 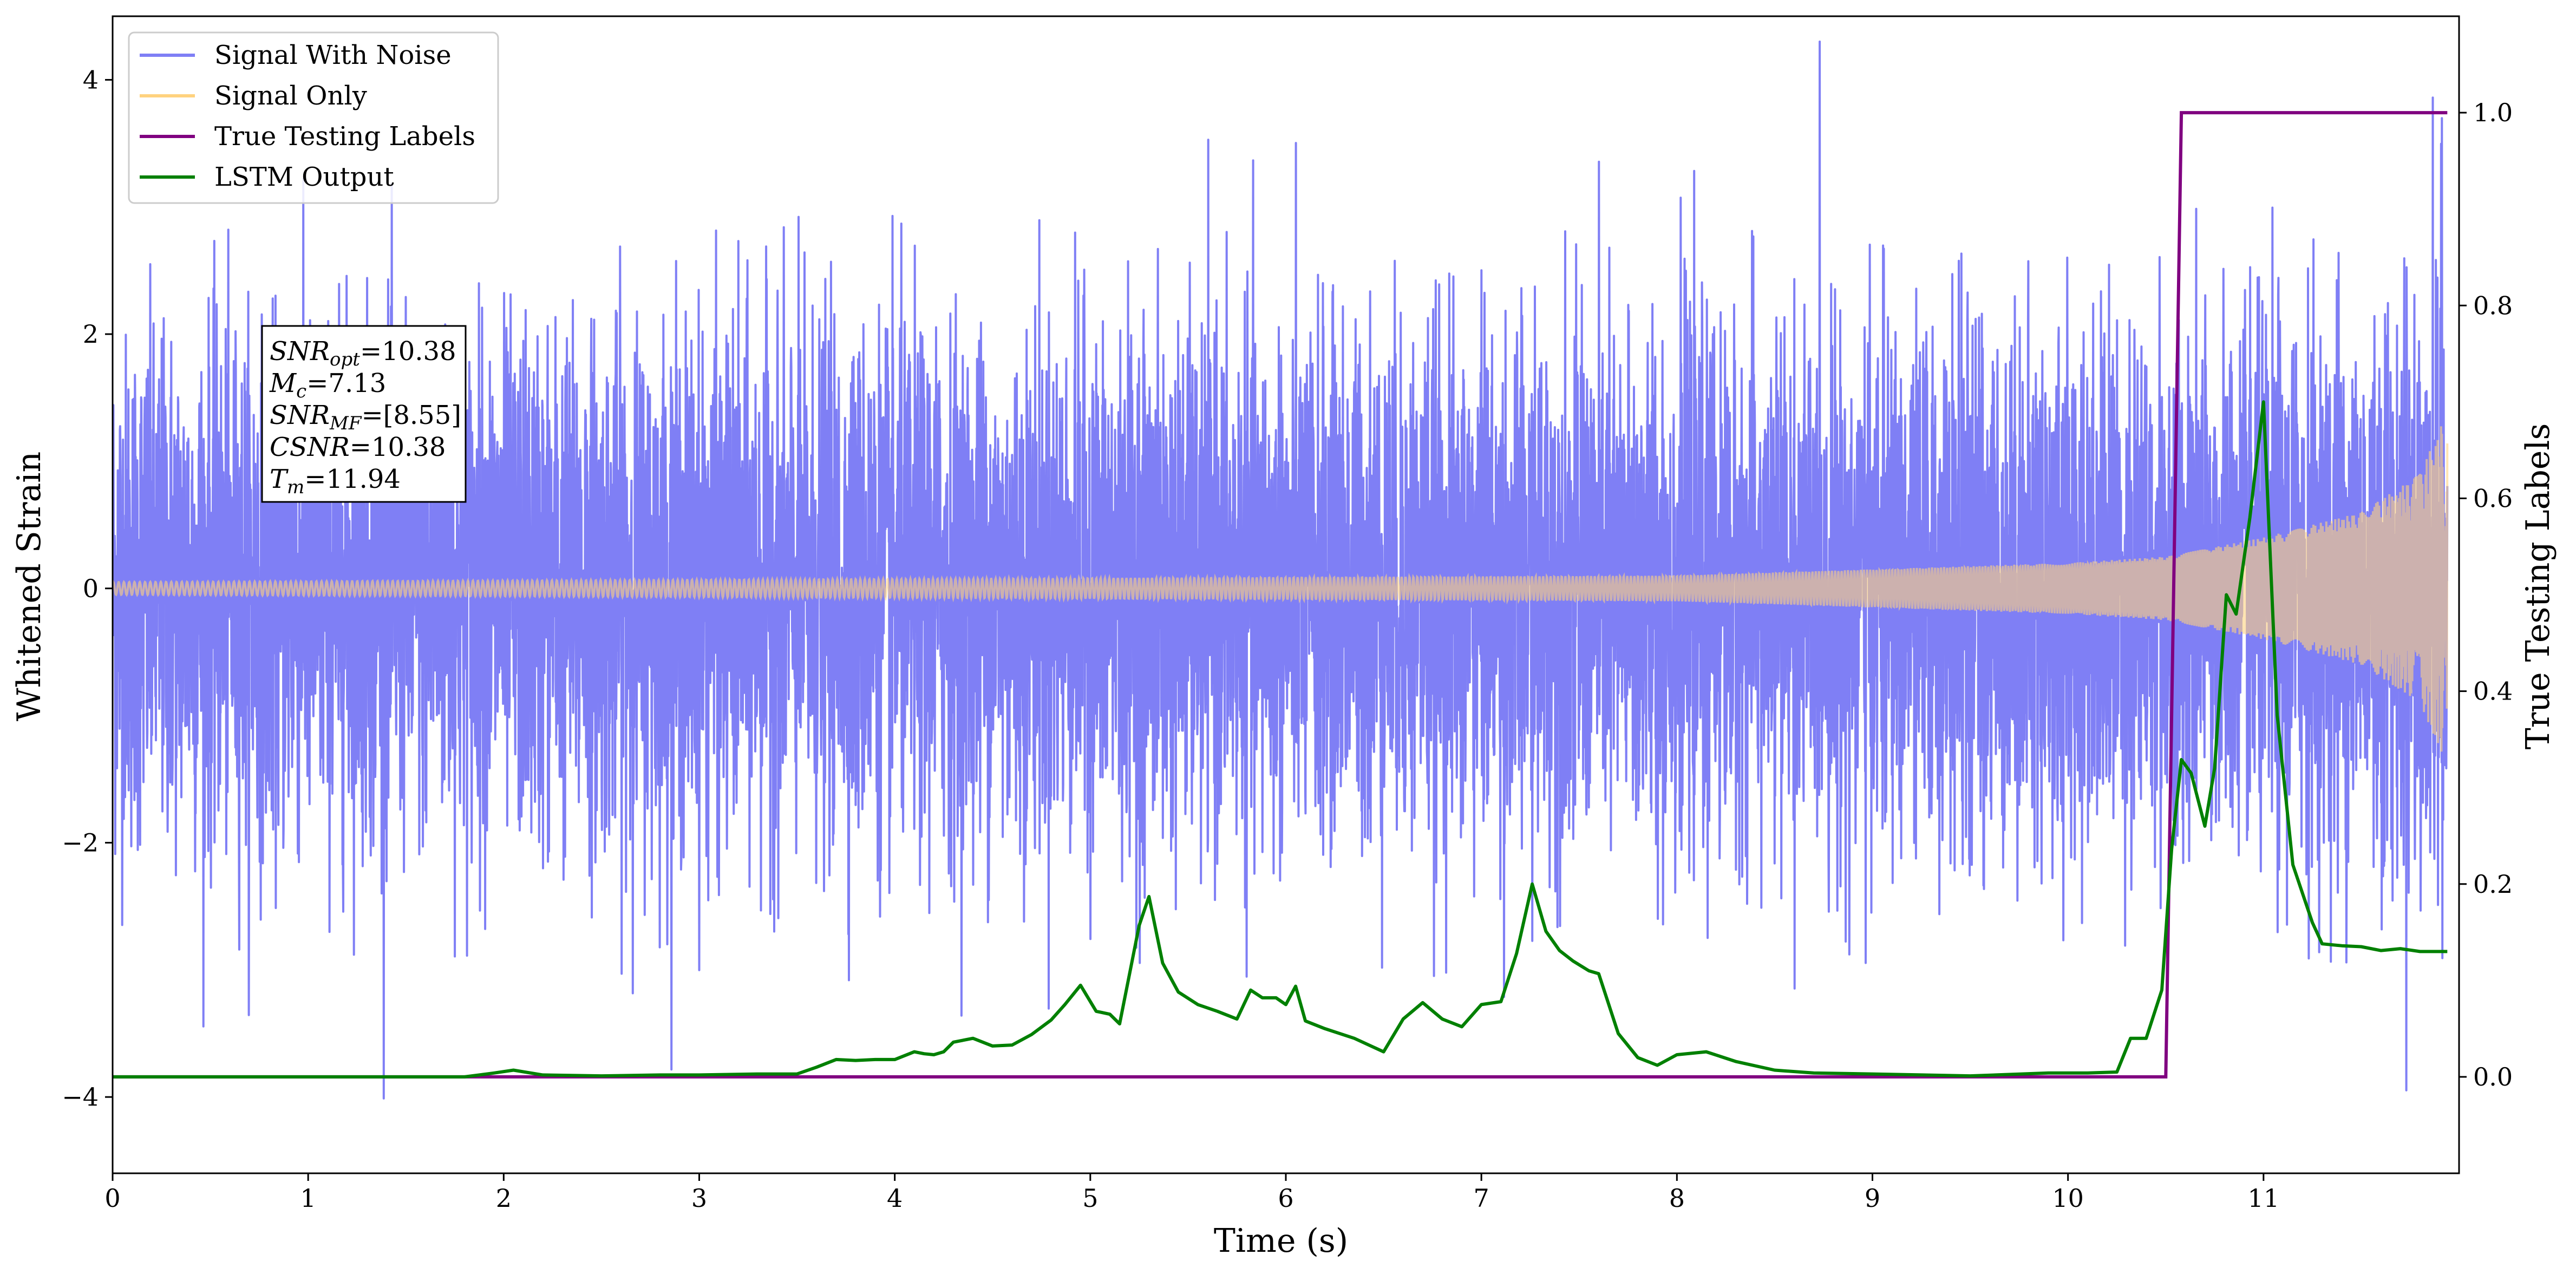 I want to click on legend-box, so click(x=313, y=117).